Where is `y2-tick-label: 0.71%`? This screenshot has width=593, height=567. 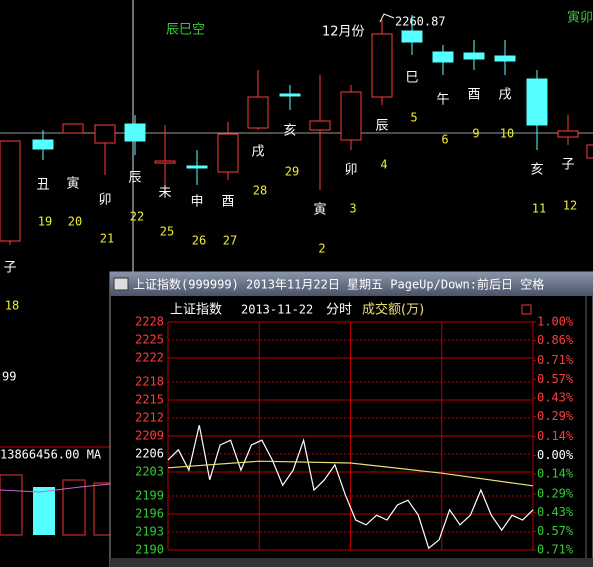
y2-tick-label: 0.71% is located at coordinates (555, 360).